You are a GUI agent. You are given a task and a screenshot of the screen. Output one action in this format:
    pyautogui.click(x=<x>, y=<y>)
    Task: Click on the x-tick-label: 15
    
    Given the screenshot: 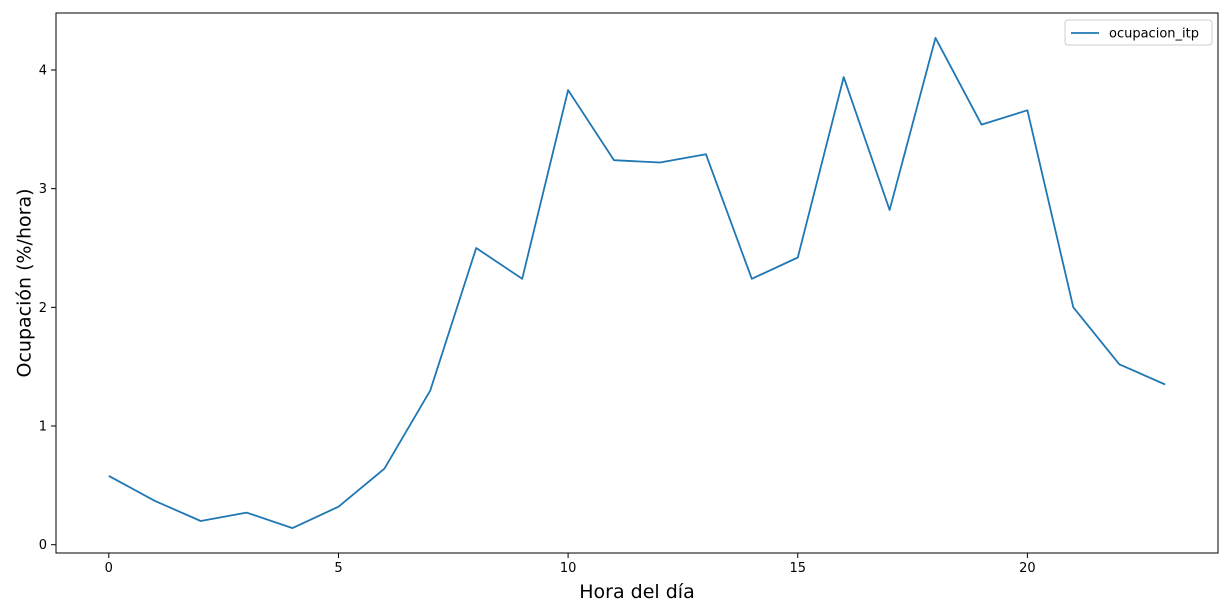 What is the action you would take?
    pyautogui.click(x=797, y=568)
    